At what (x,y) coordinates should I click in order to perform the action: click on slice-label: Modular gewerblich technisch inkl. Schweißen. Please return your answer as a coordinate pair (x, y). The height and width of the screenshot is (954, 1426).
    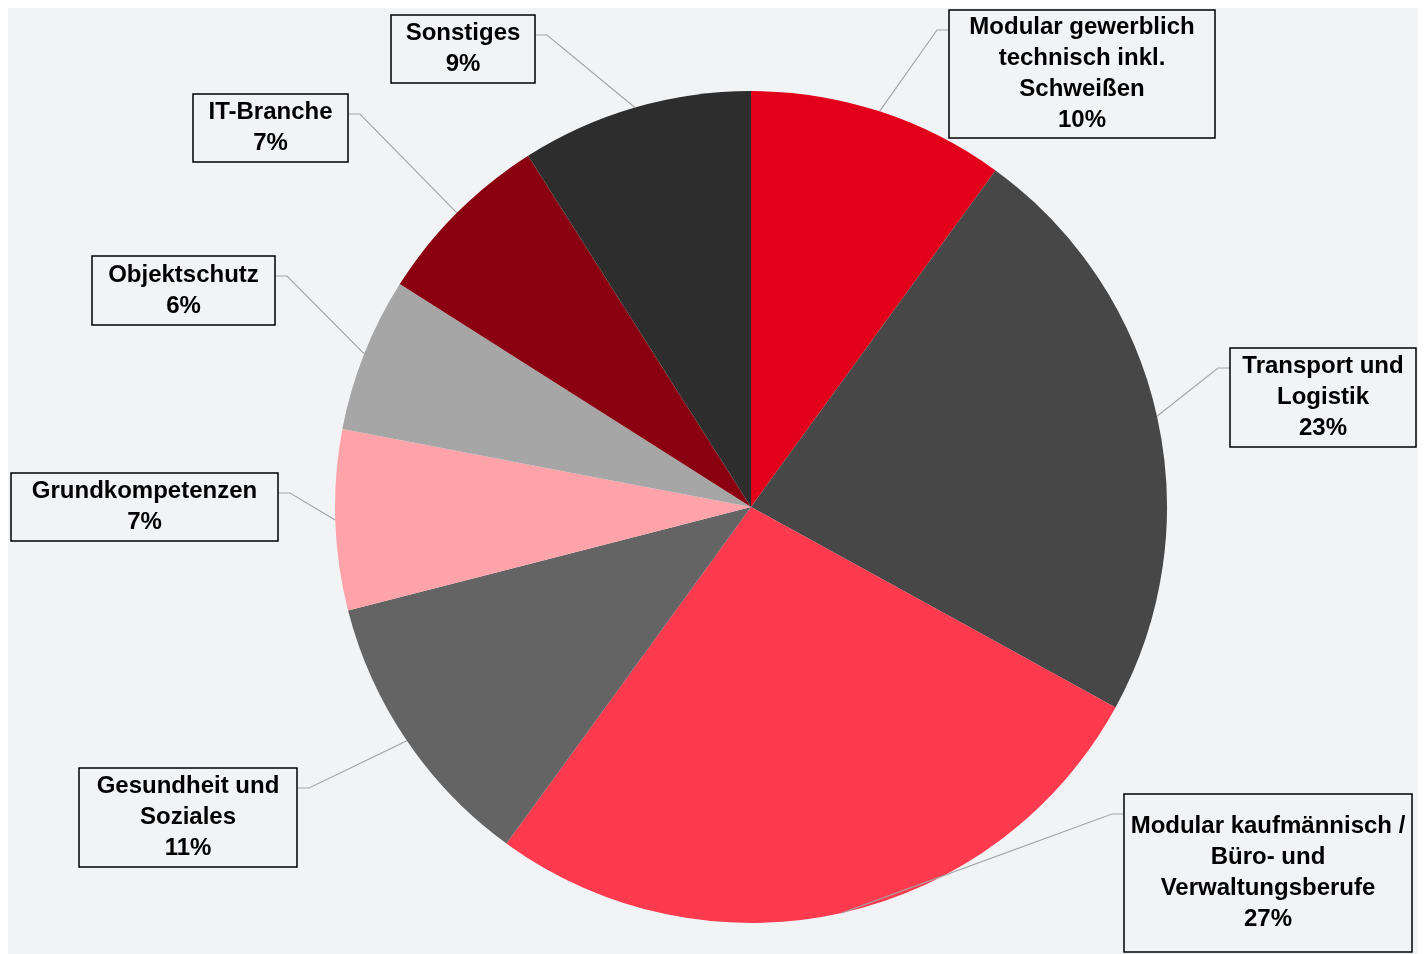
    Looking at the image, I should click on (1082, 57).